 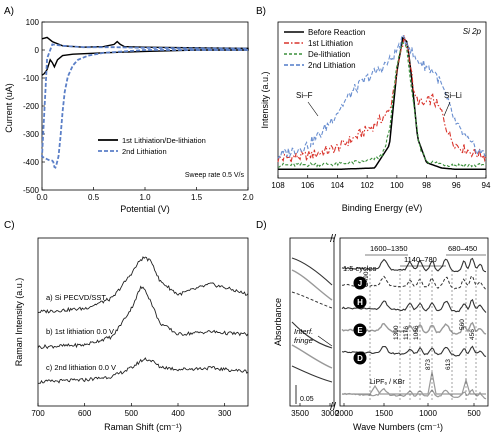 I want to click on x-axis-label-b: Binding Energy (eV), so click(x=382, y=208).